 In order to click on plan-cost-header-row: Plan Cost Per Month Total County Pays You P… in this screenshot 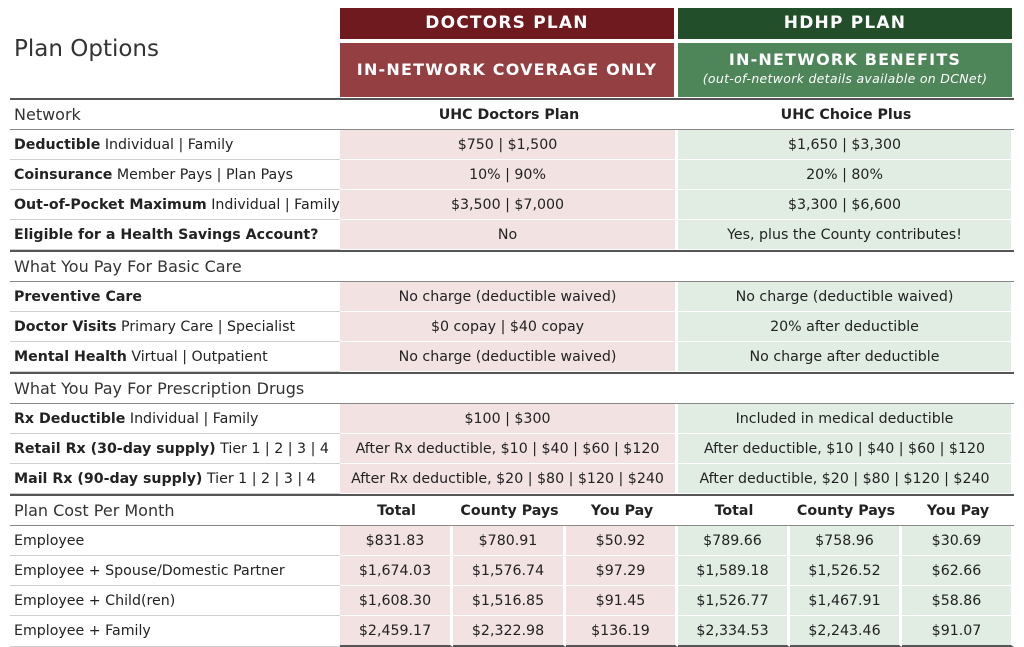, I will do `click(512, 510)`.